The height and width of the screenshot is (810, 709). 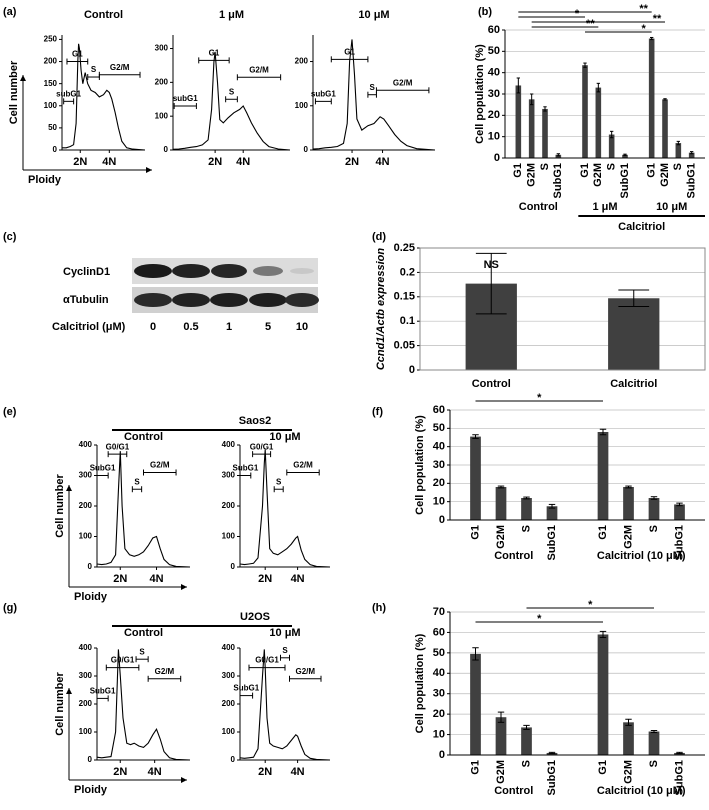 What do you see at coordinates (323, 93) in the screenshot?
I see `gate-label: subG1` at bounding box center [323, 93].